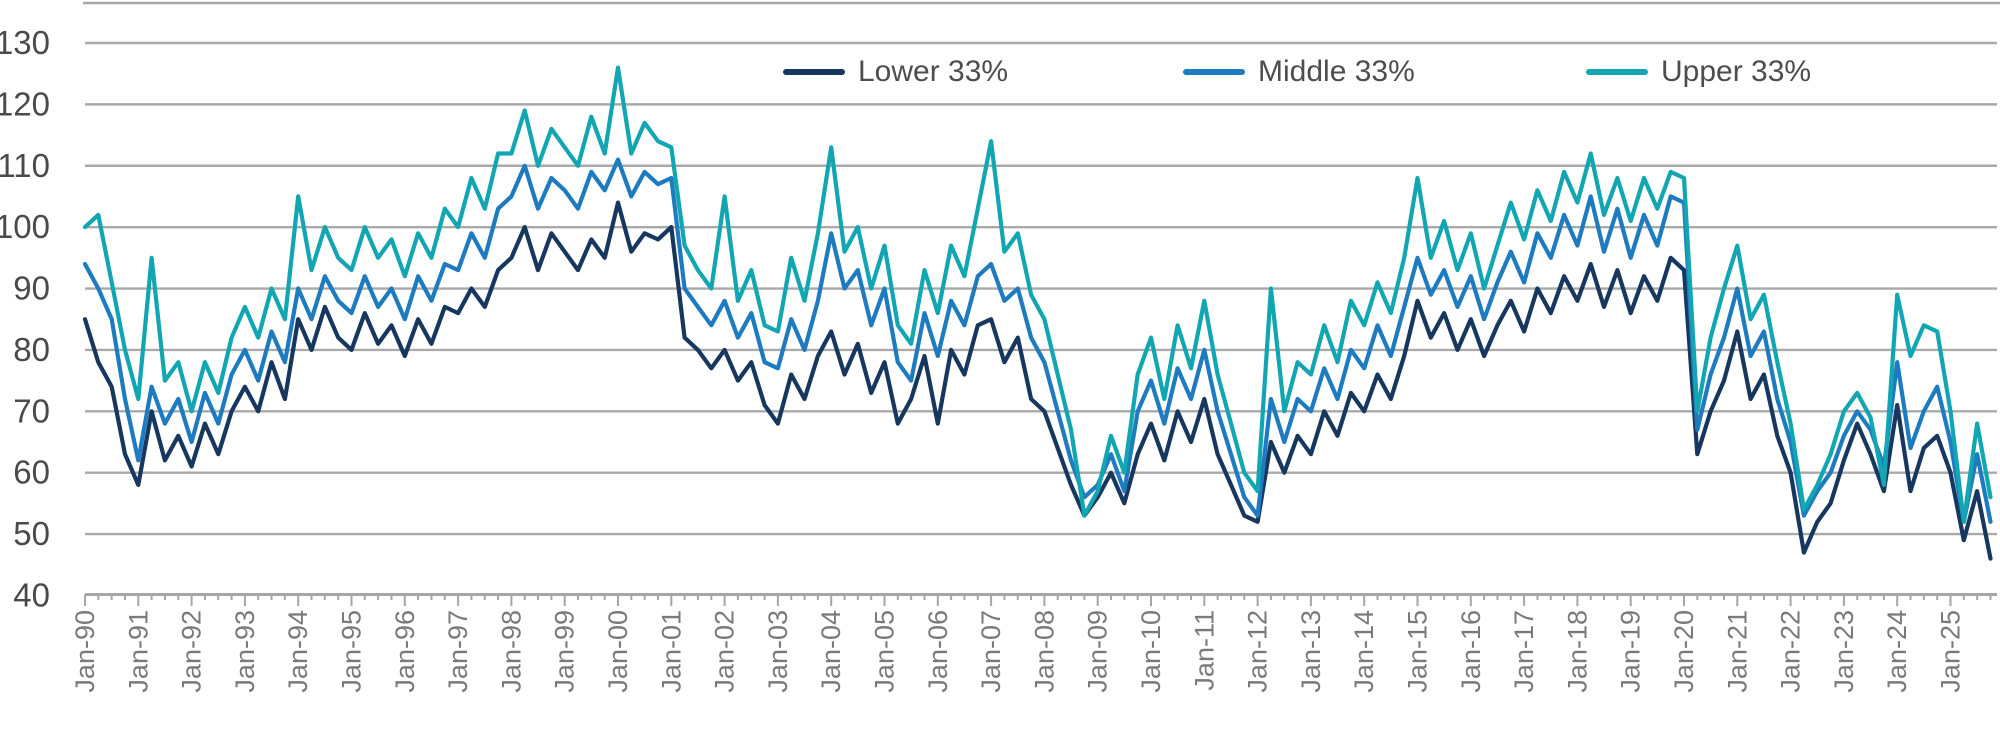  Describe the element at coordinates (31, 349) in the screenshot. I see `y-tick-label: 80` at that location.